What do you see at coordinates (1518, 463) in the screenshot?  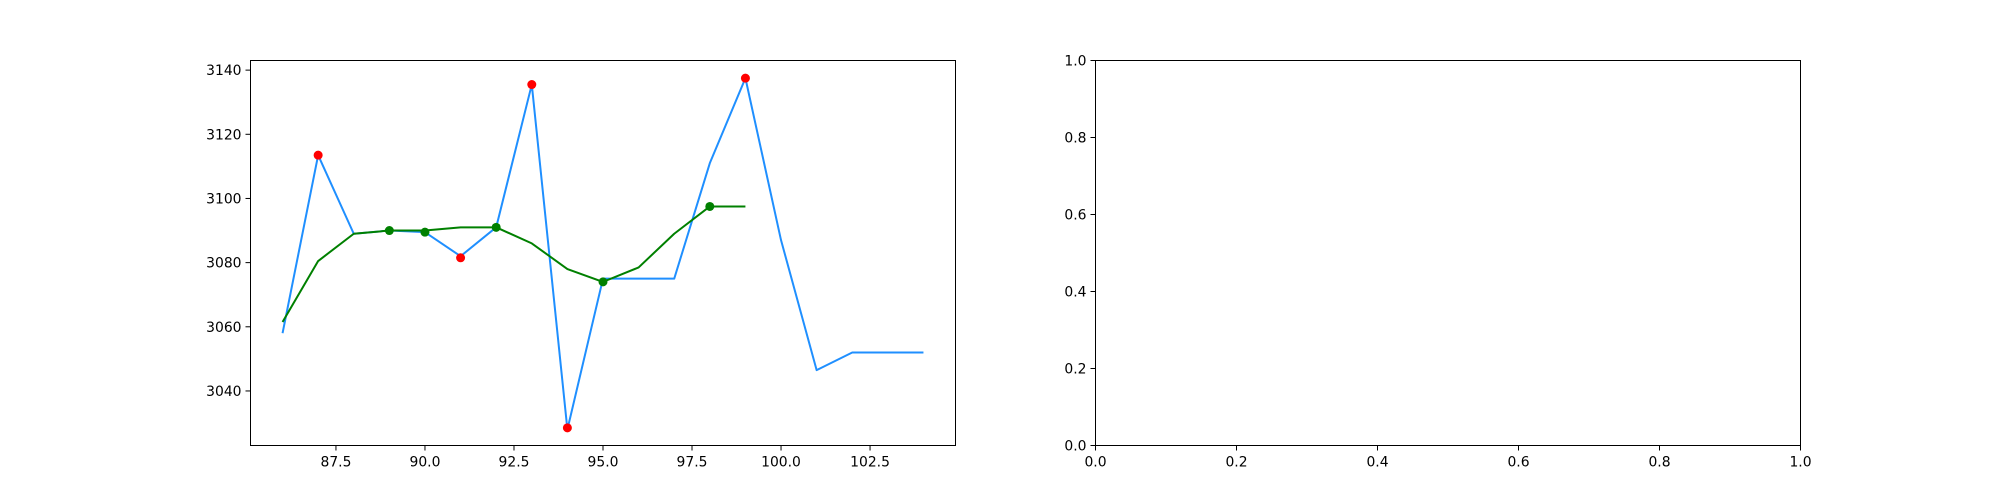 I see `right-chart-xtick-label-3: 0.6` at bounding box center [1518, 463].